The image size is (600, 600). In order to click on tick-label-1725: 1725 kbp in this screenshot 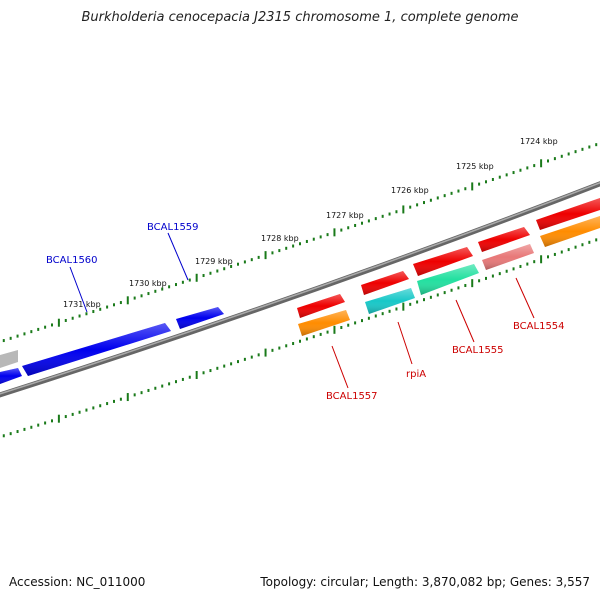, I will do `click(475, 166)`.